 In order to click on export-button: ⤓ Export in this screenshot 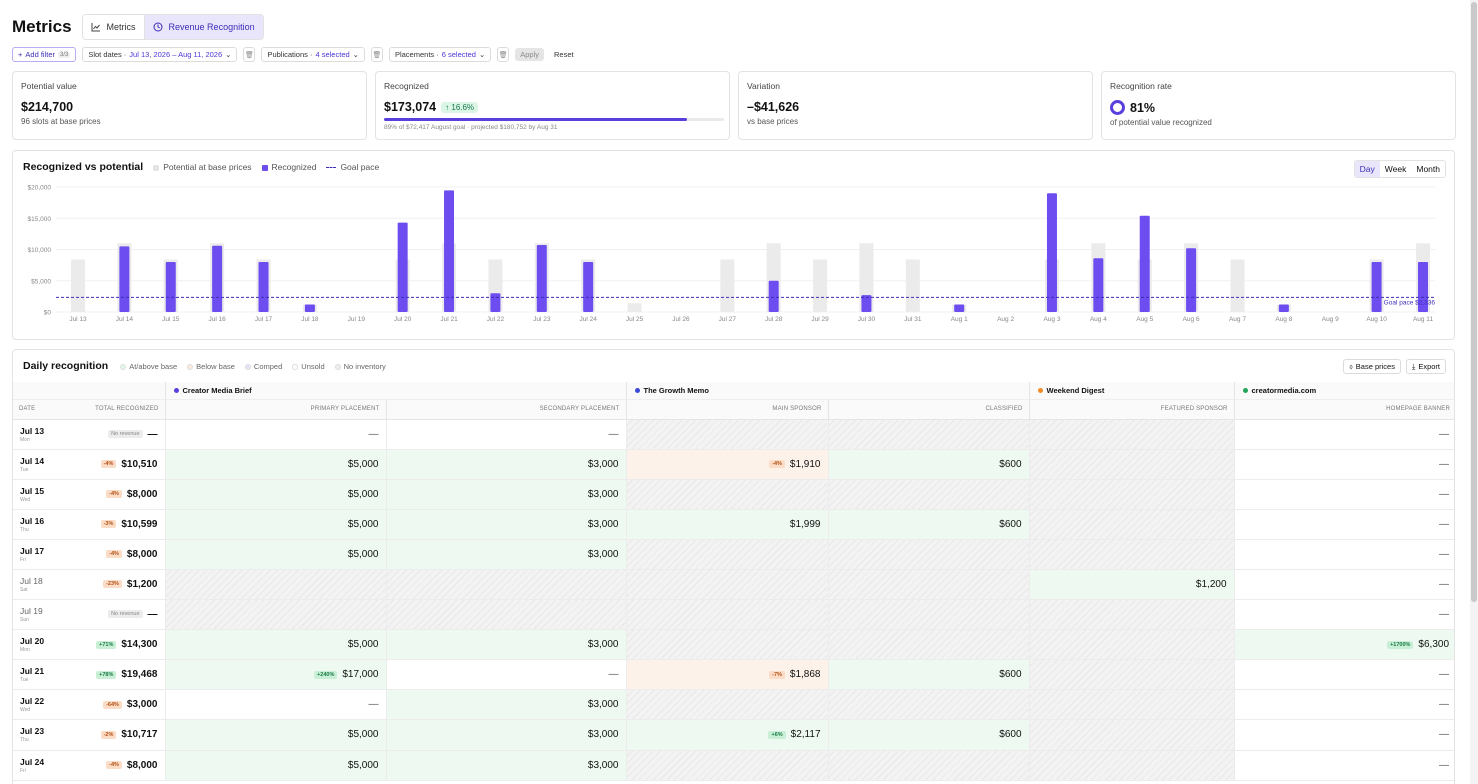, I will do `click(1425, 366)`.